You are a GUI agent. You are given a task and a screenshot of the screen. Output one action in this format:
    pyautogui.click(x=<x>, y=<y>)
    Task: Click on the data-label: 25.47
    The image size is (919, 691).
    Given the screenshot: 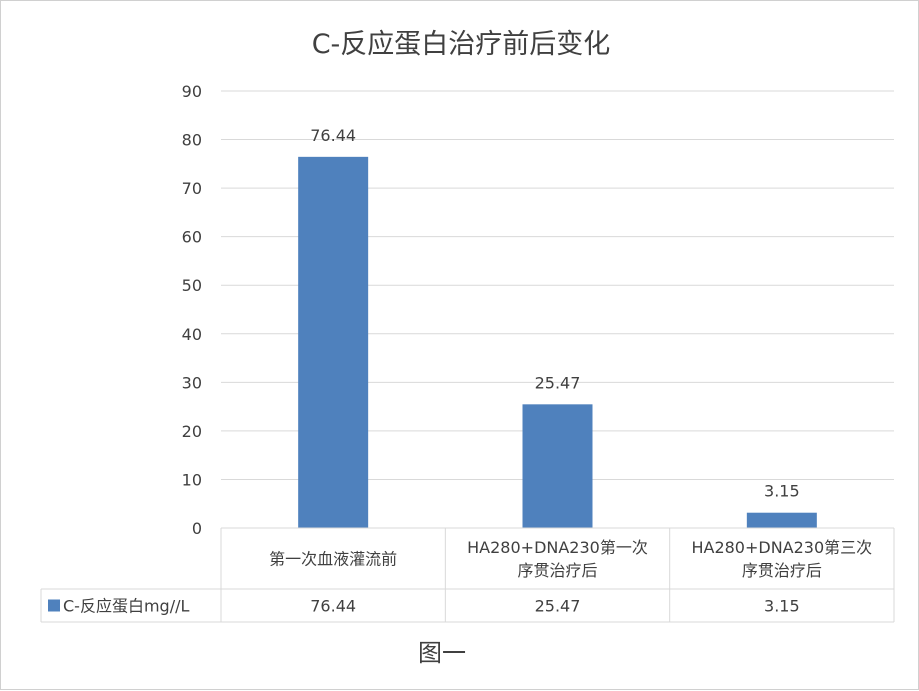 What is the action you would take?
    pyautogui.click(x=558, y=382)
    